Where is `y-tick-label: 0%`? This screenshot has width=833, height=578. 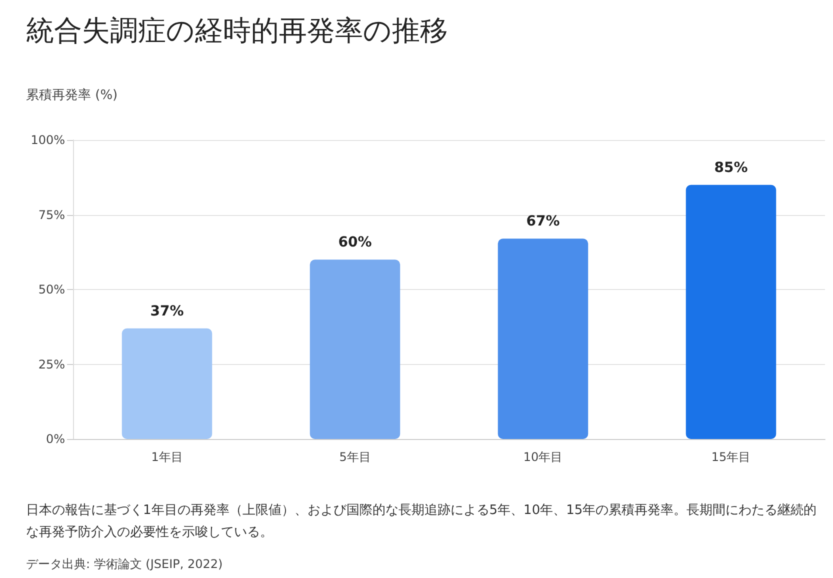
y-tick-label: 0% is located at coordinates (55, 439).